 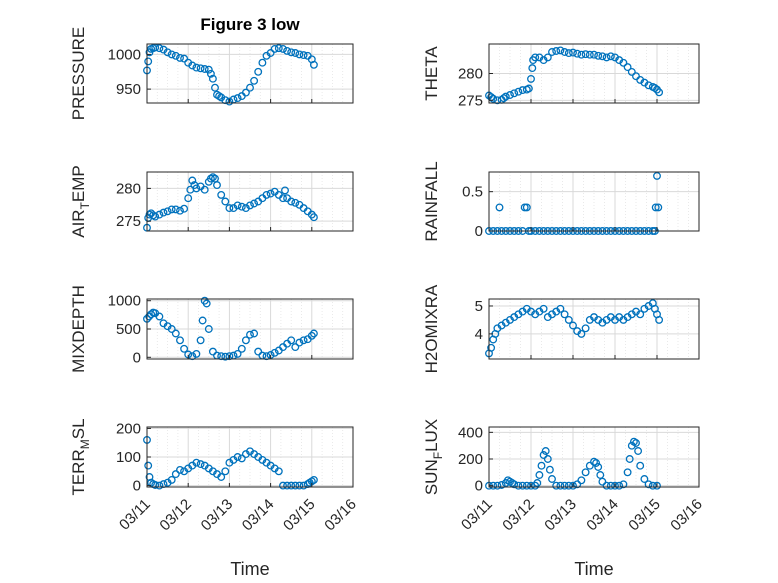 I want to click on x-tick-label: 03/12, so click(x=175, y=515).